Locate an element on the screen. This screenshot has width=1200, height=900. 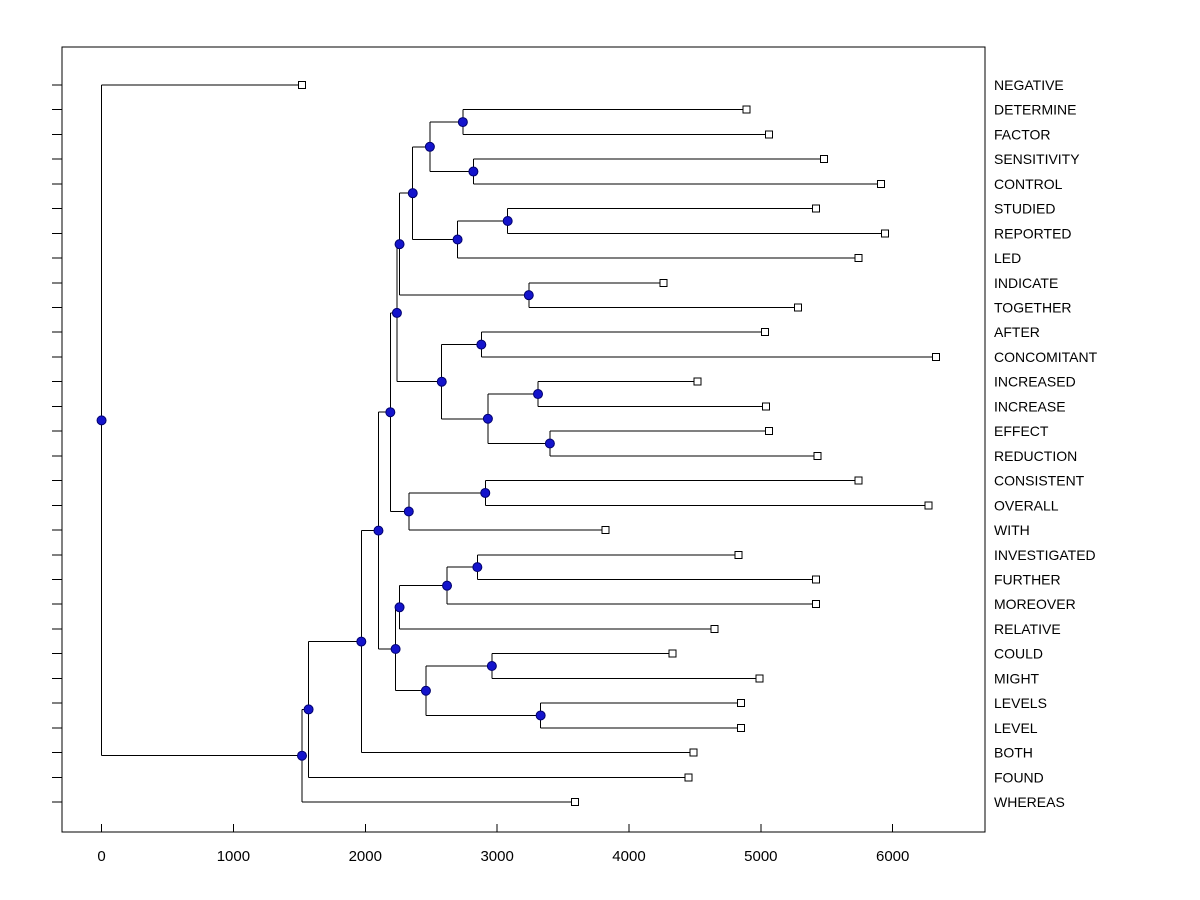
leaf-label: BOTH is located at coordinates (1013, 753).